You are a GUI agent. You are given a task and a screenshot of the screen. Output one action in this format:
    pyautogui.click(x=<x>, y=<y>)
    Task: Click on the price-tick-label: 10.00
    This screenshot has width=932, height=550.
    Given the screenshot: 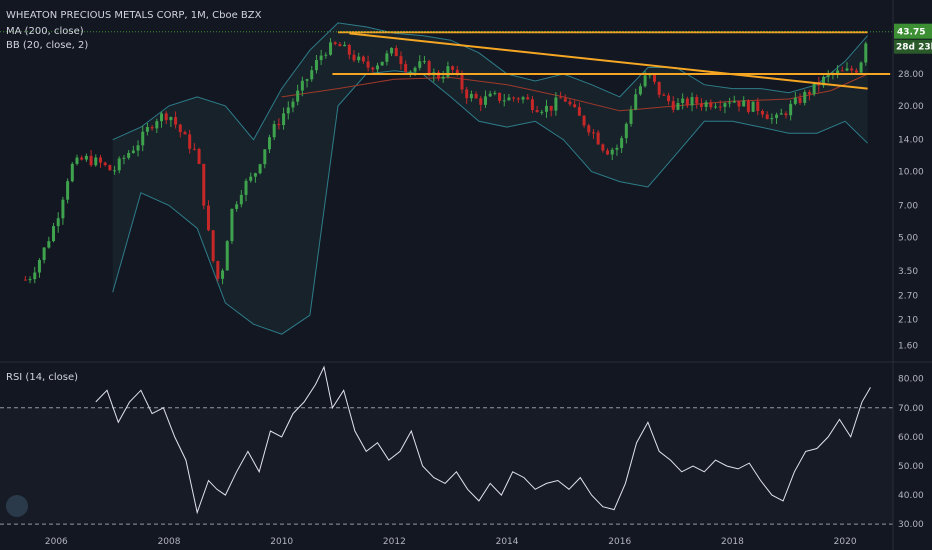 What is the action you would take?
    pyautogui.click(x=911, y=173)
    